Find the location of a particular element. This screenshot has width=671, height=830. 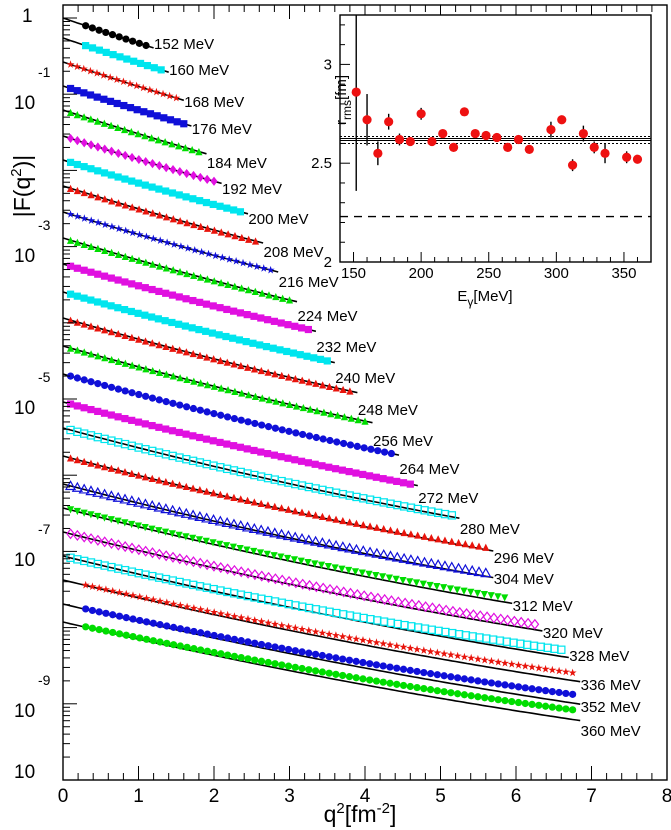

y-tick-label: 10 is located at coordinates (24, 103).